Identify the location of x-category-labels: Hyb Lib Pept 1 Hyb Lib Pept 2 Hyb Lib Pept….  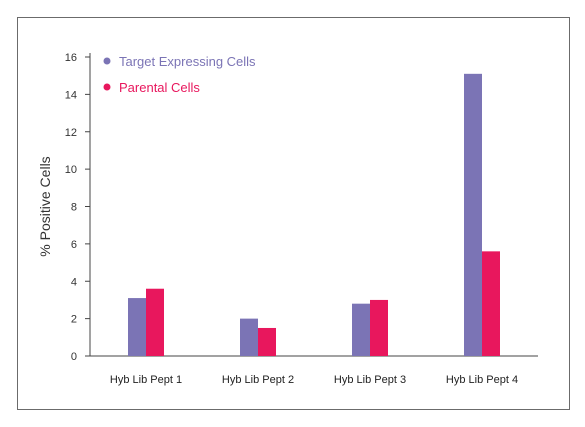
(314, 380).